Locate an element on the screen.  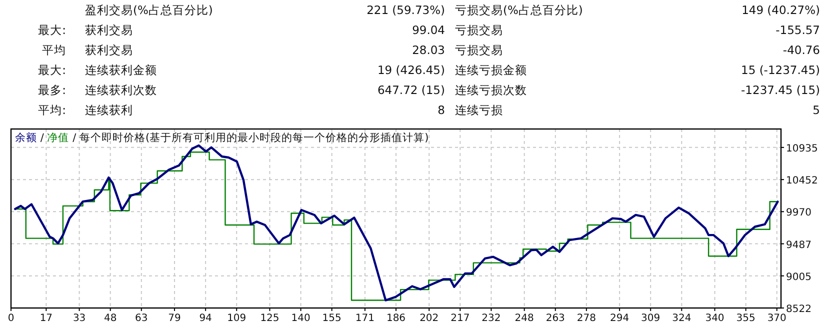
text: 149 (40.27%) is located at coordinates (781, 10).